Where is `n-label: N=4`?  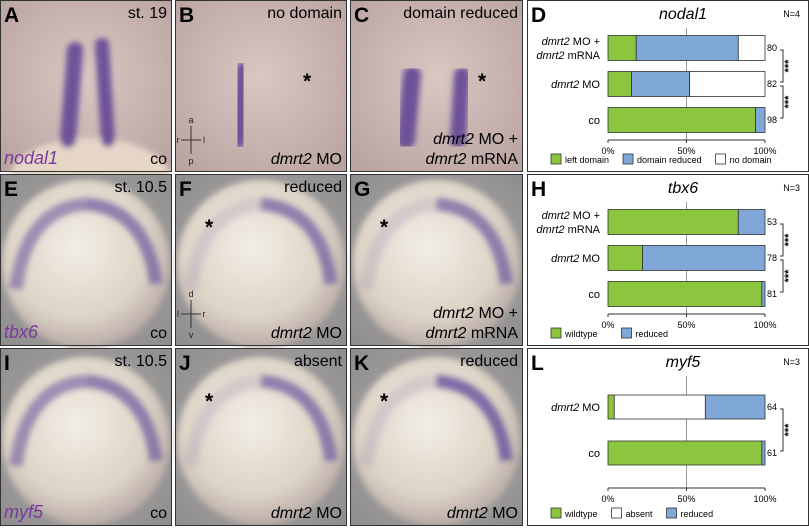
n-label: N=4 is located at coordinates (791, 14).